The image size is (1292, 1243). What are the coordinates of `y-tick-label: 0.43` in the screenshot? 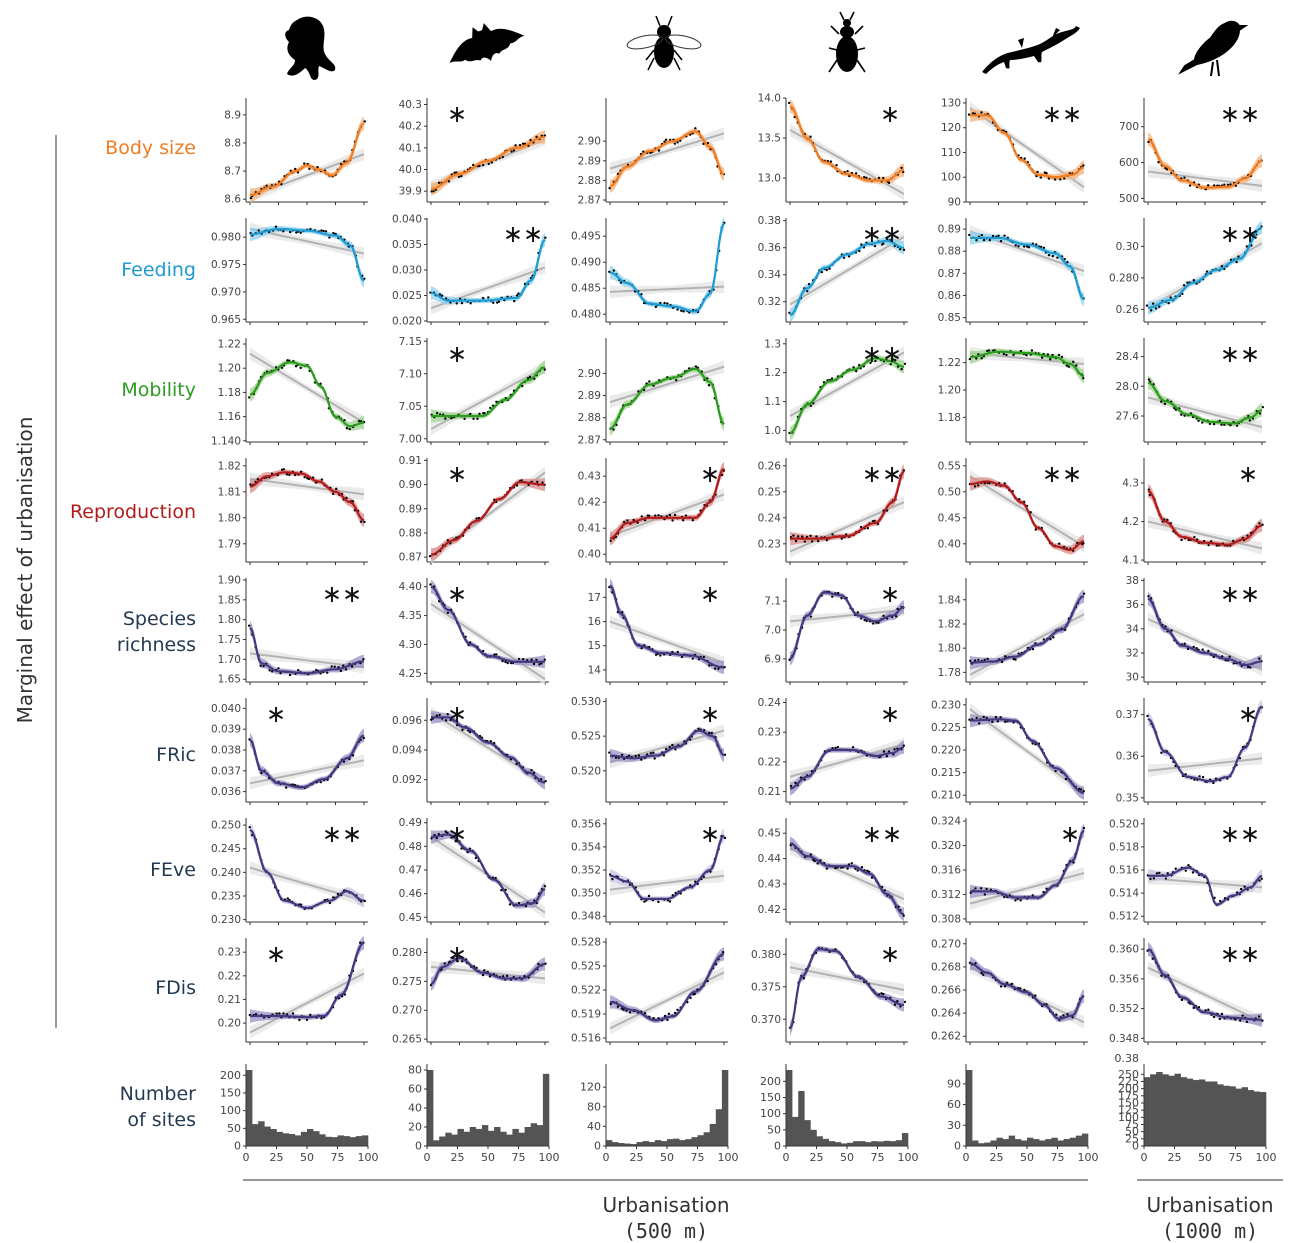 It's located at (589, 477).